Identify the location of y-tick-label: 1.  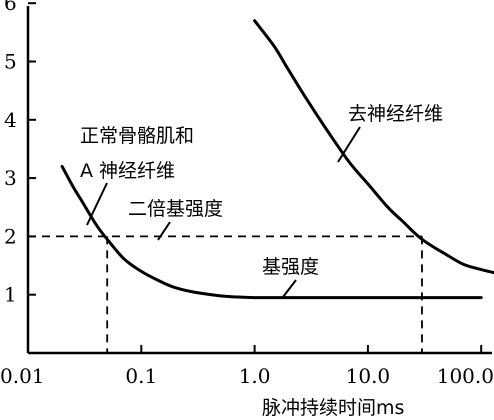
(10, 295).